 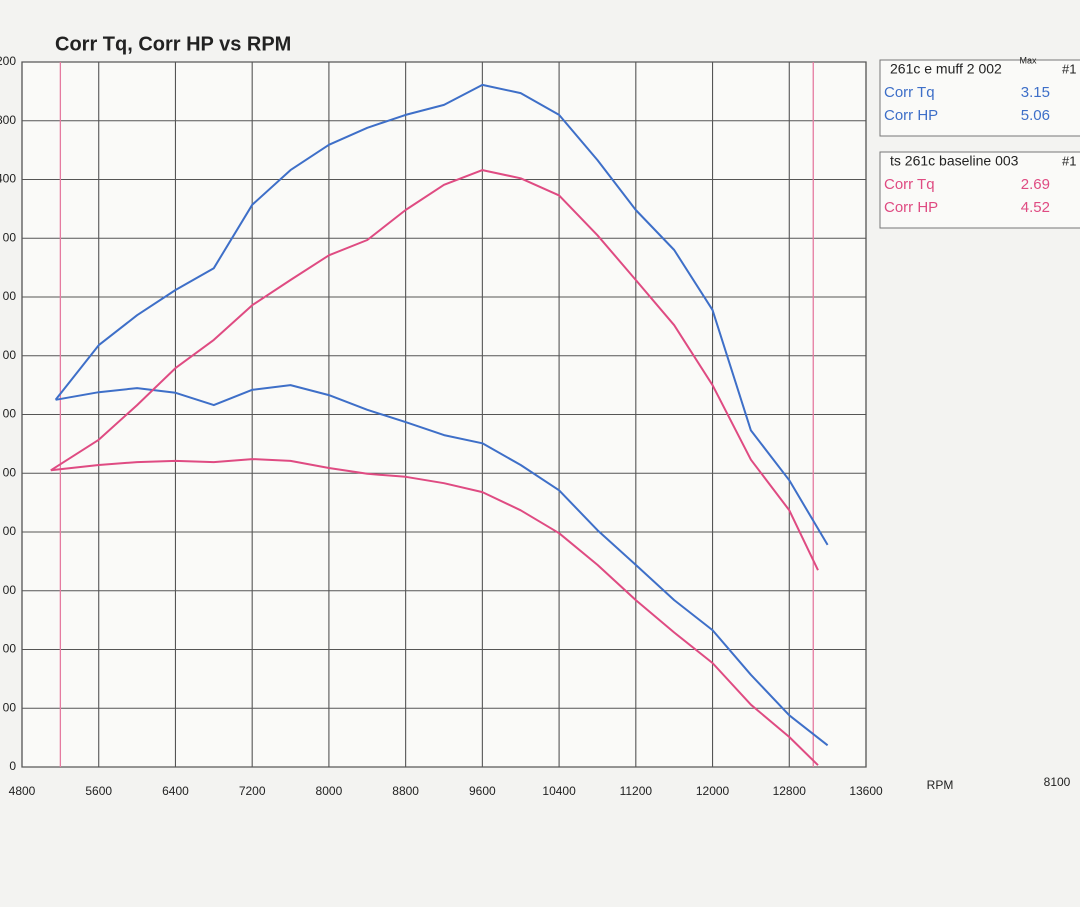 I want to click on x-tick-label: 11200, so click(x=636, y=791).